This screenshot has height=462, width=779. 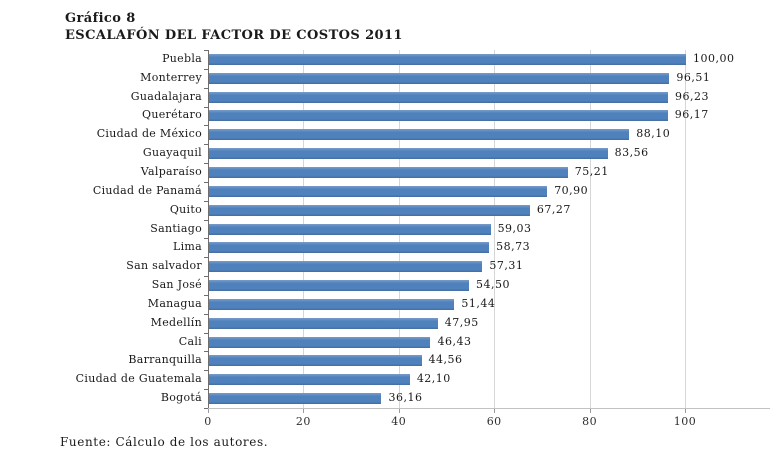 What do you see at coordinates (590, 421) in the screenshot?
I see `x-axis-tick-label: 80` at bounding box center [590, 421].